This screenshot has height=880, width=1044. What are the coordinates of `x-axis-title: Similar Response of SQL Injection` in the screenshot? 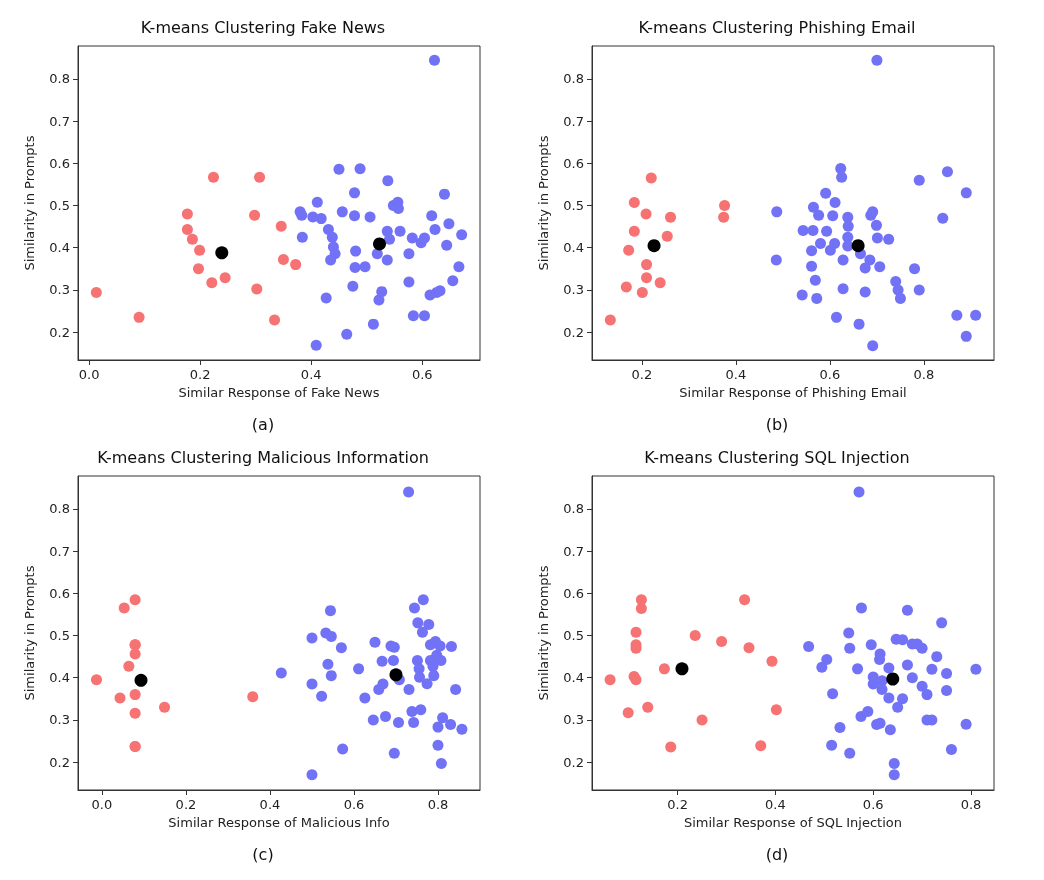 It's located at (793, 822).